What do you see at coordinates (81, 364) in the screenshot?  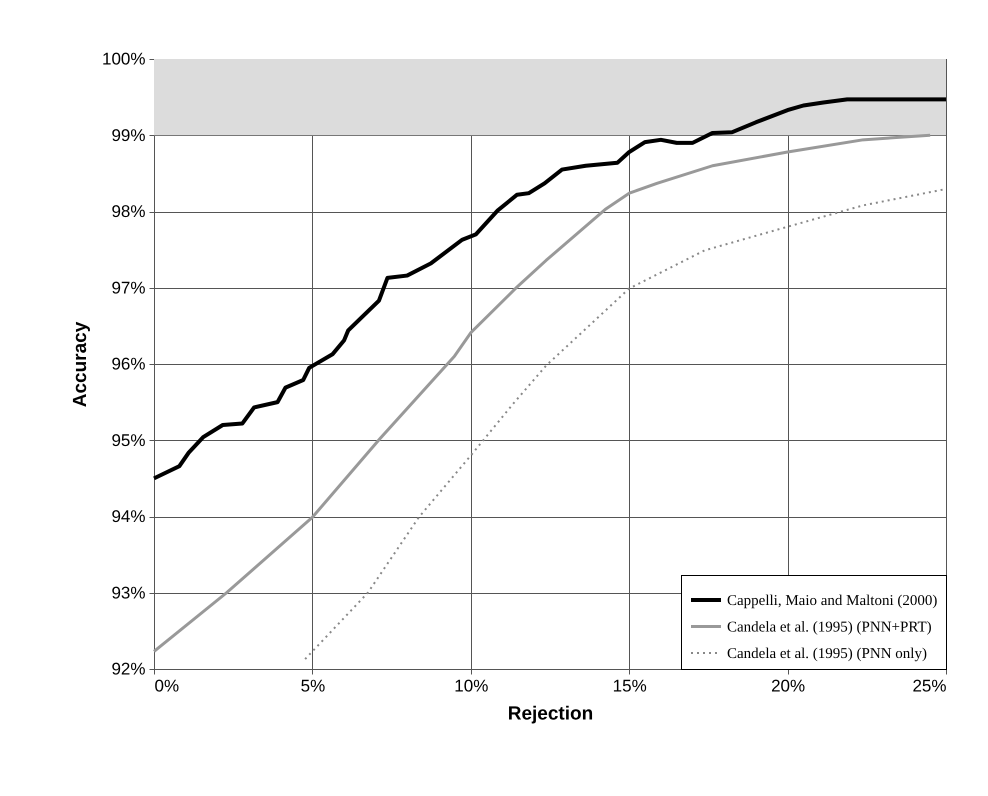 I see `y-axis-title: Accuracy` at bounding box center [81, 364].